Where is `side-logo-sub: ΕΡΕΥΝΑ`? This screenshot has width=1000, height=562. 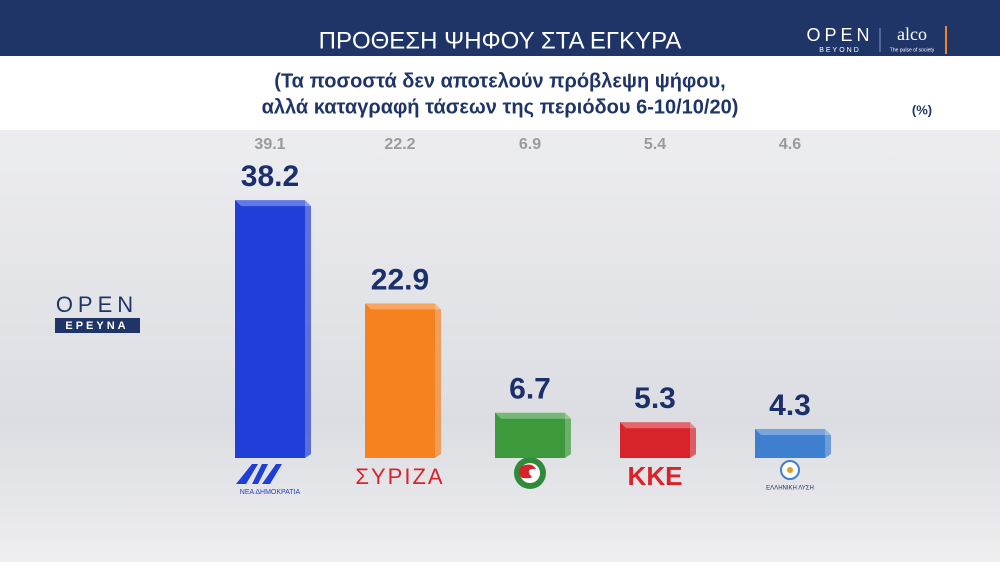
side-logo-sub: ΕΡΕΥΝΑ is located at coordinates (96, 326).